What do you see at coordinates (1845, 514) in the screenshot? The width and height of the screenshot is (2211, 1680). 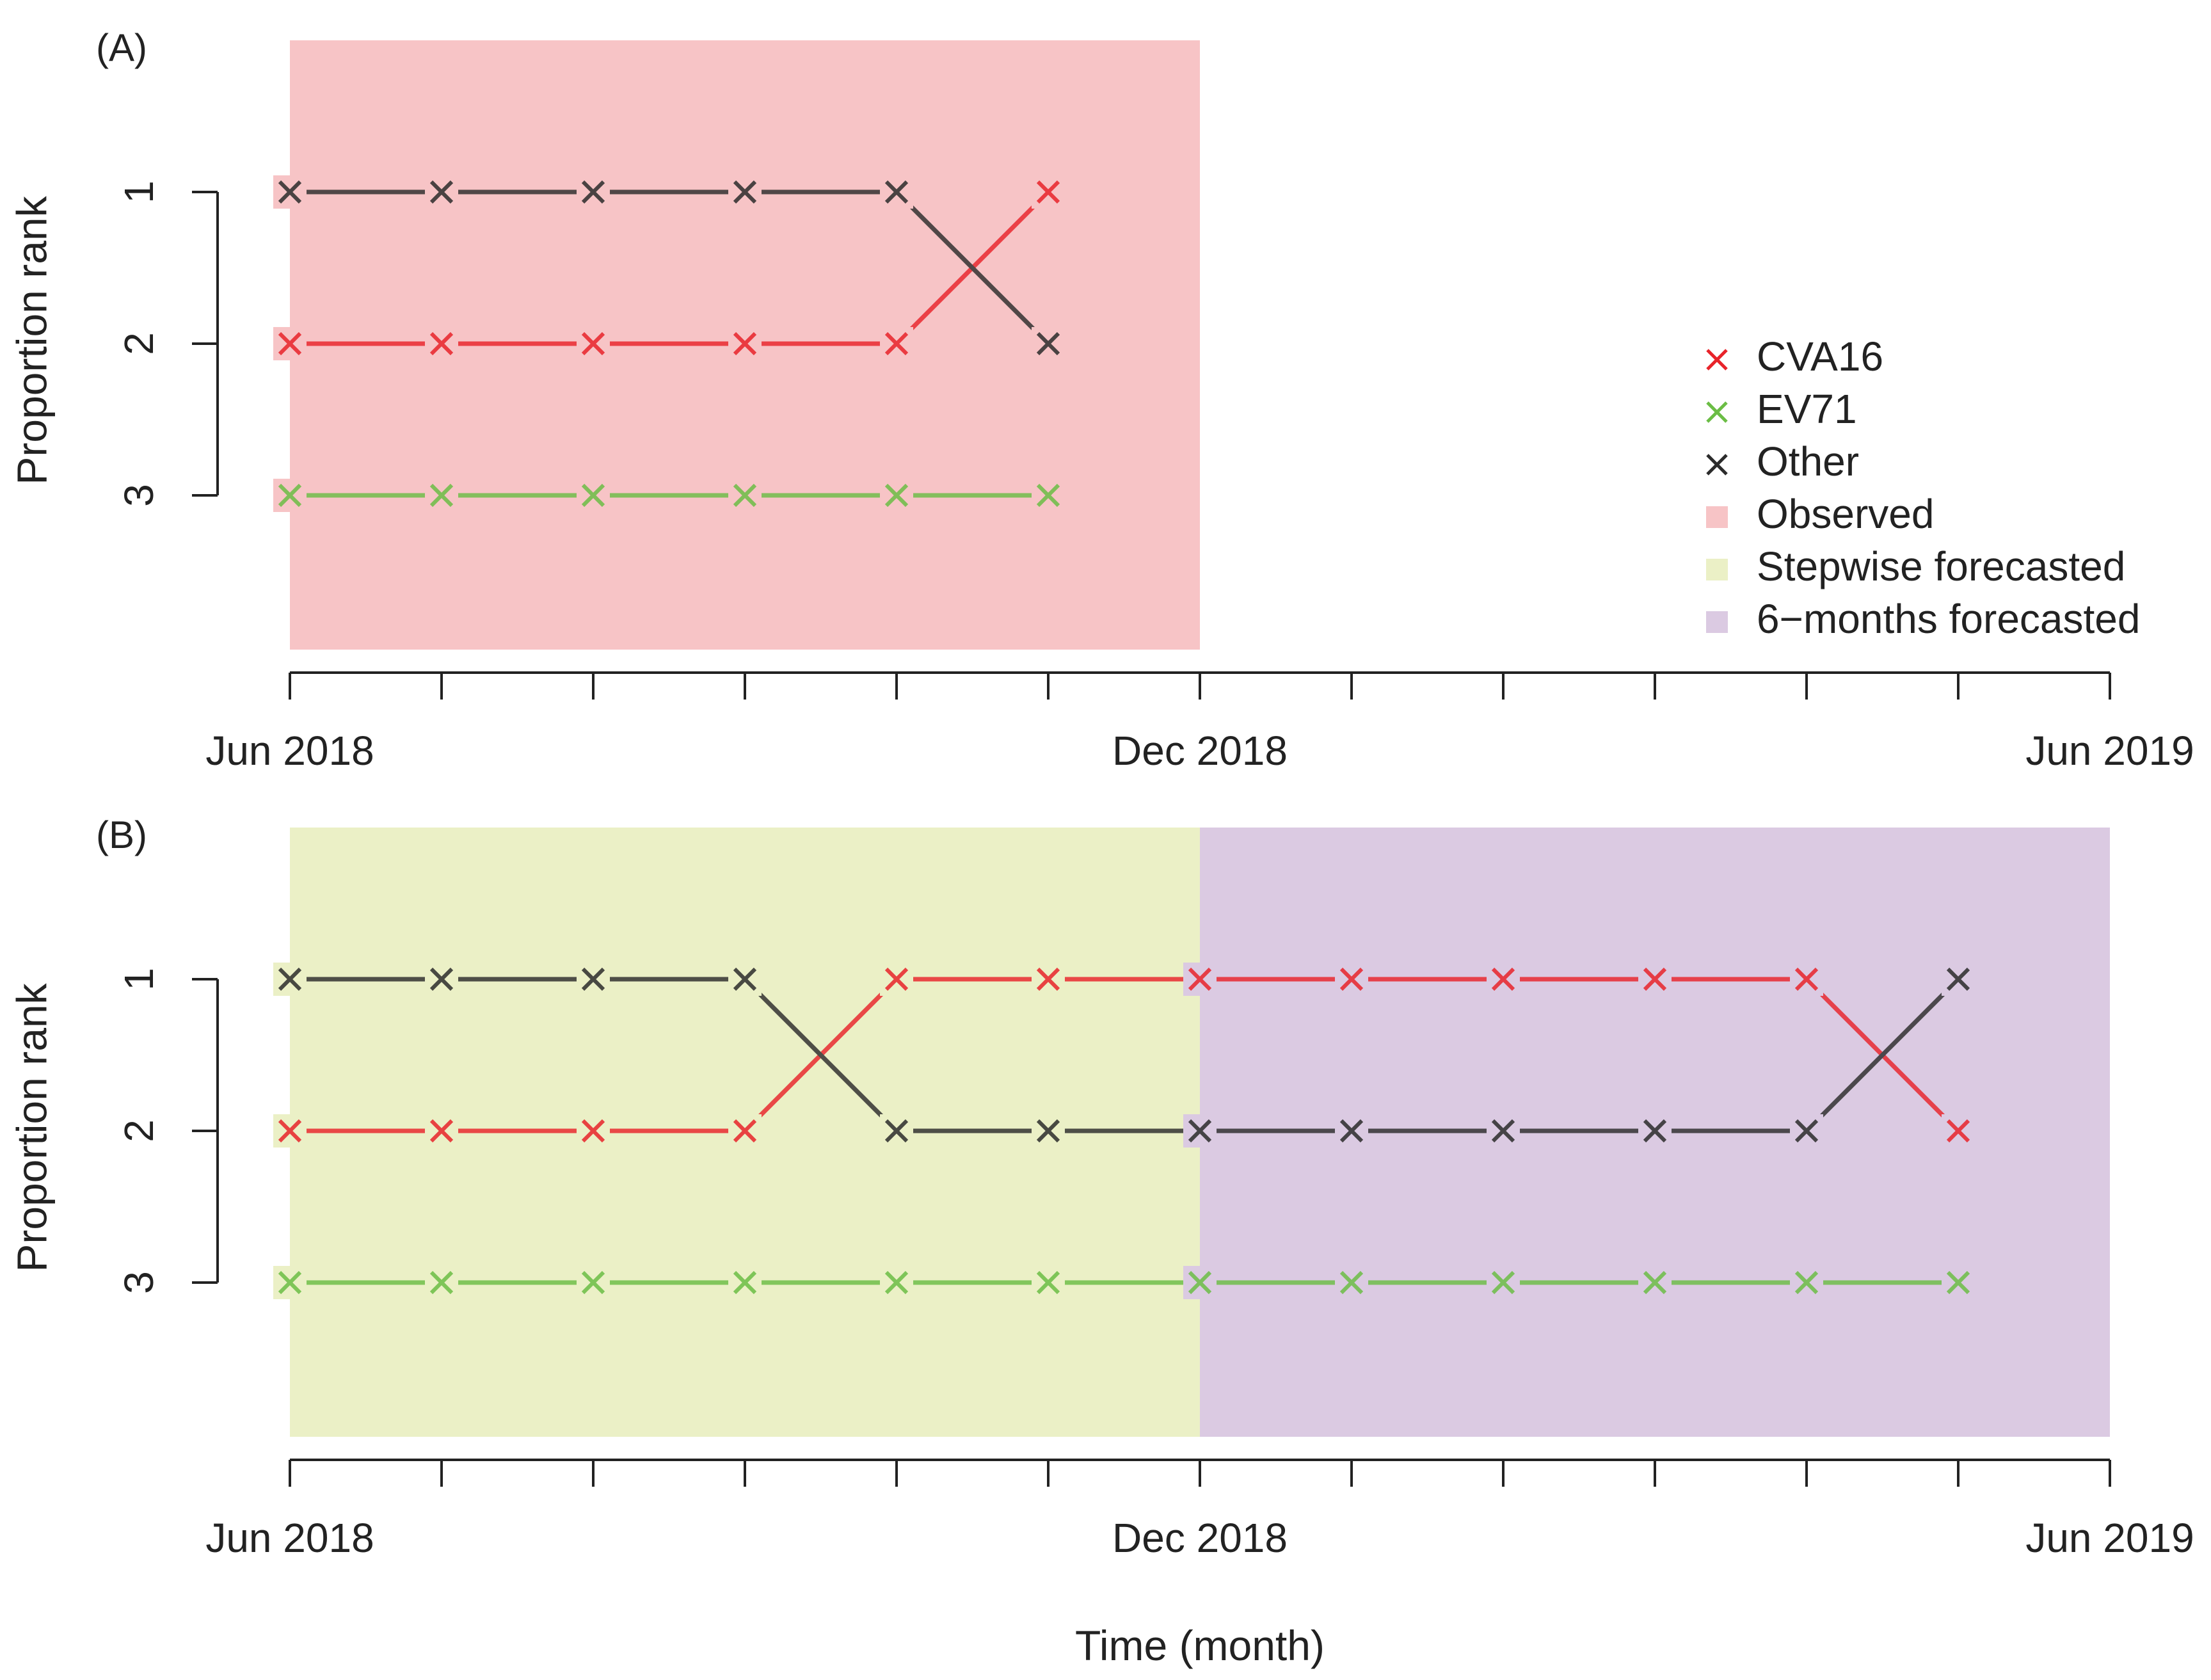 I see `legend-label: Observed` at bounding box center [1845, 514].